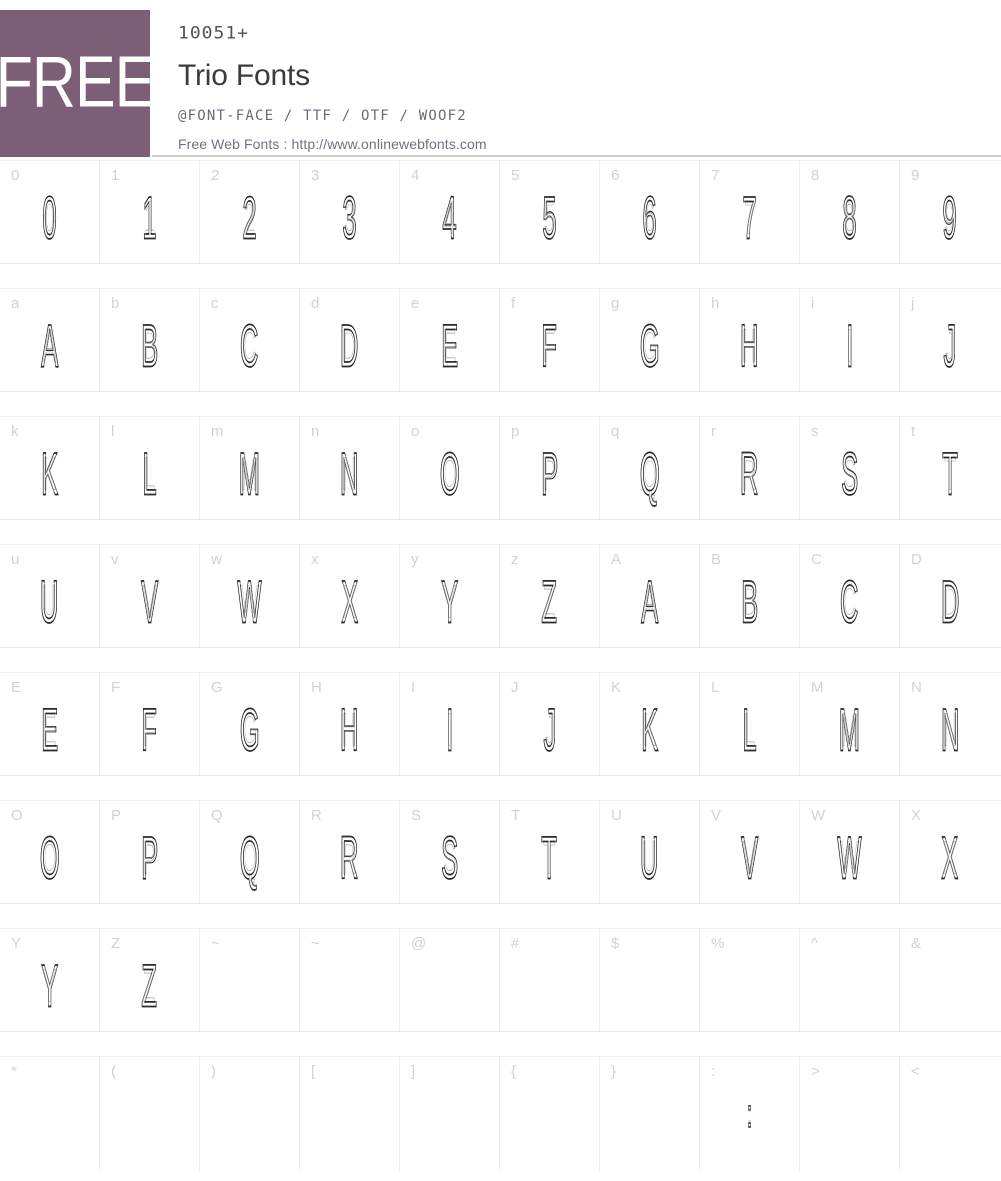 The width and height of the screenshot is (1001, 1181). Describe the element at coordinates (250, 1114) in the screenshot. I see `glyph-cell: )` at that location.